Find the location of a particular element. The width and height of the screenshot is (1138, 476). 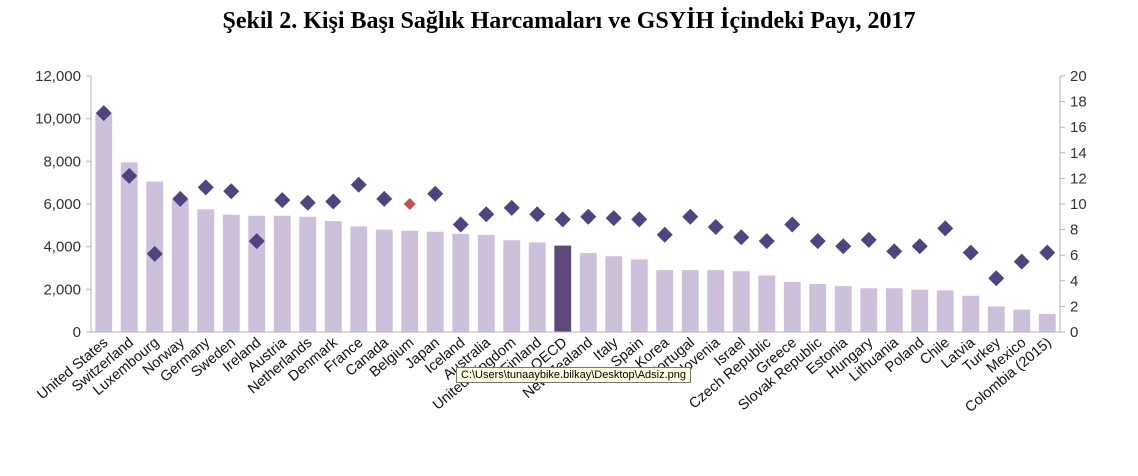

marker-united-kingdom is located at coordinates (511, 207).